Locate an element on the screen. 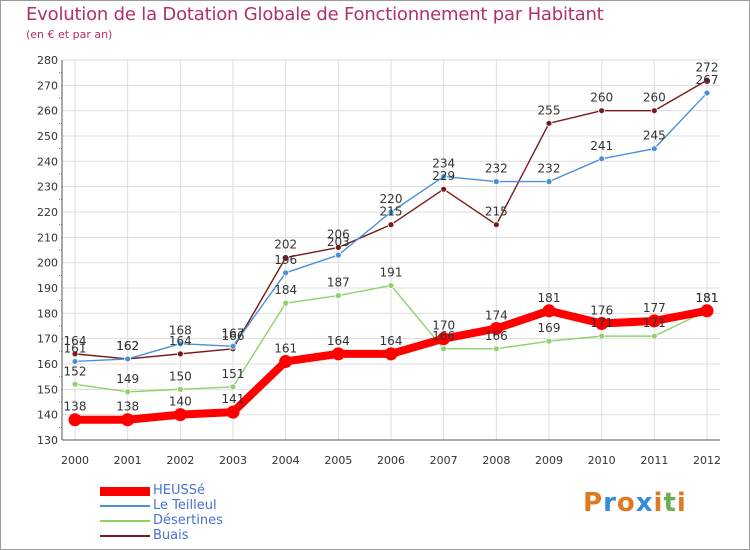 The width and height of the screenshot is (750, 550). point-le-teilleul-2006 is located at coordinates (391, 212).